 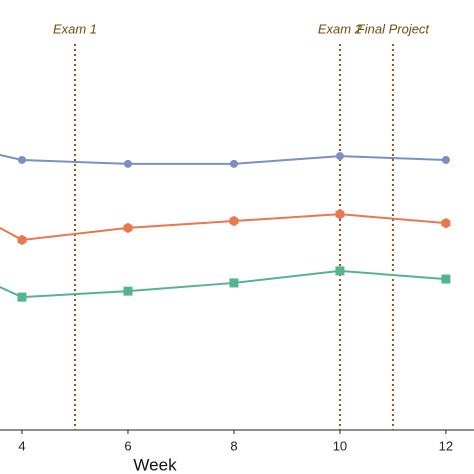 I want to click on x-axis-title: Week, so click(x=155, y=464).